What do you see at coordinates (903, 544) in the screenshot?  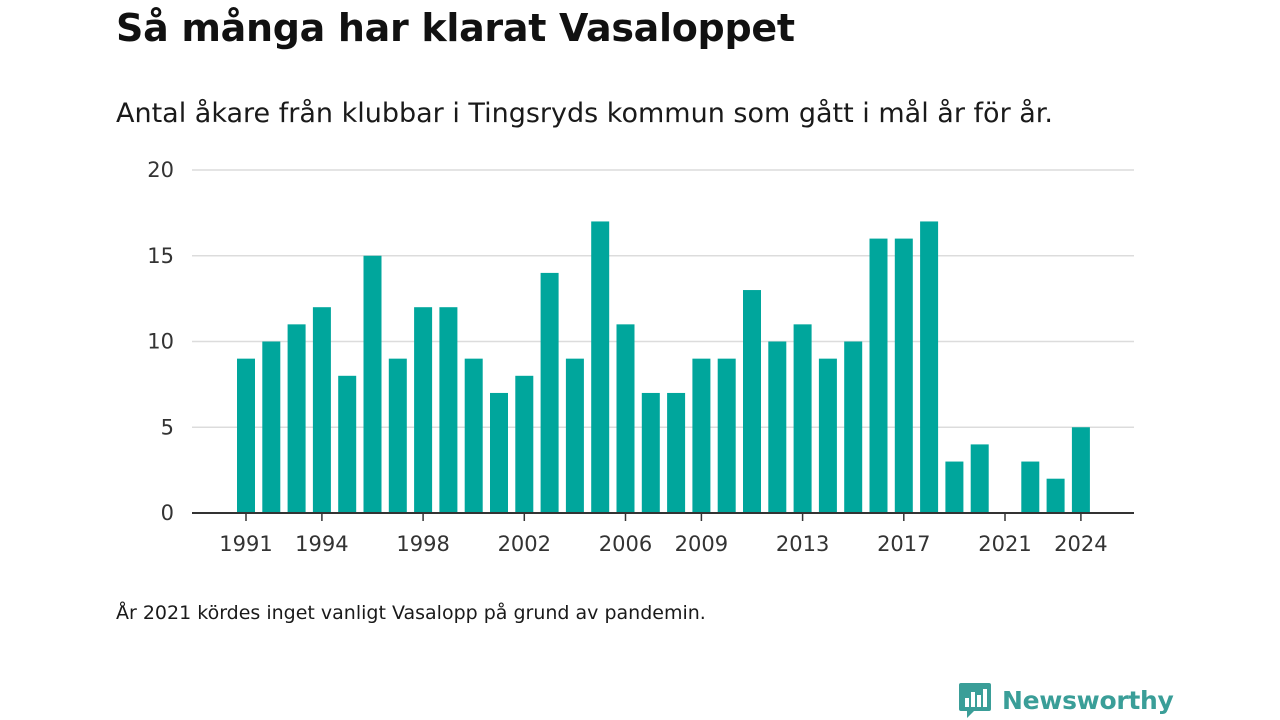 I see `x-tick-label: 2017` at bounding box center [903, 544].